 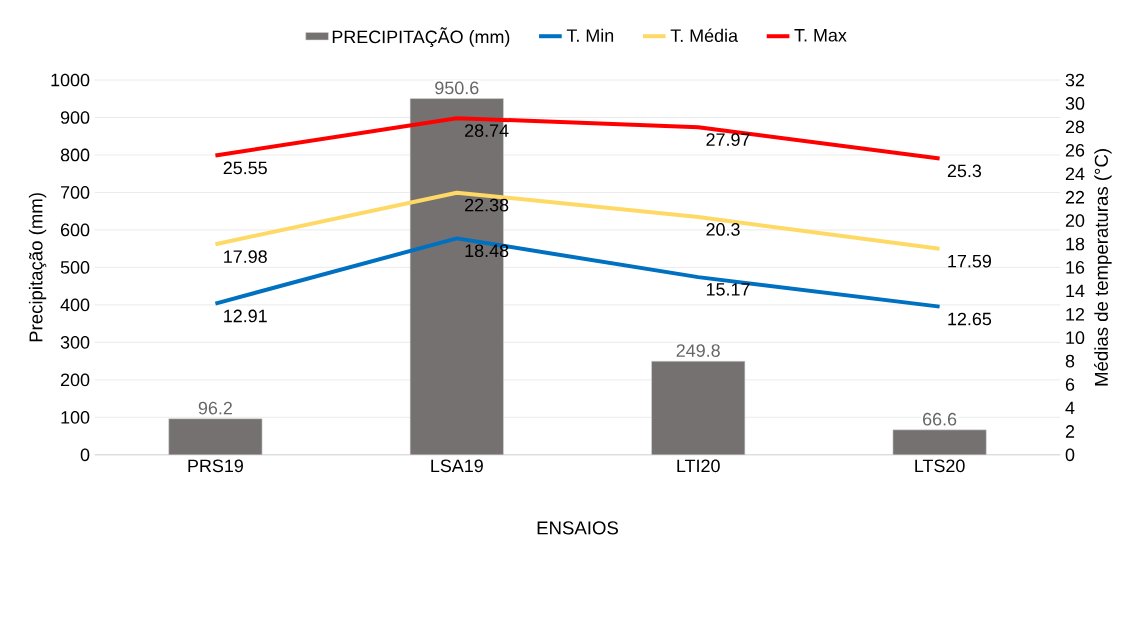 I want to click on y2-tick-label: 8, so click(x=1070, y=361).